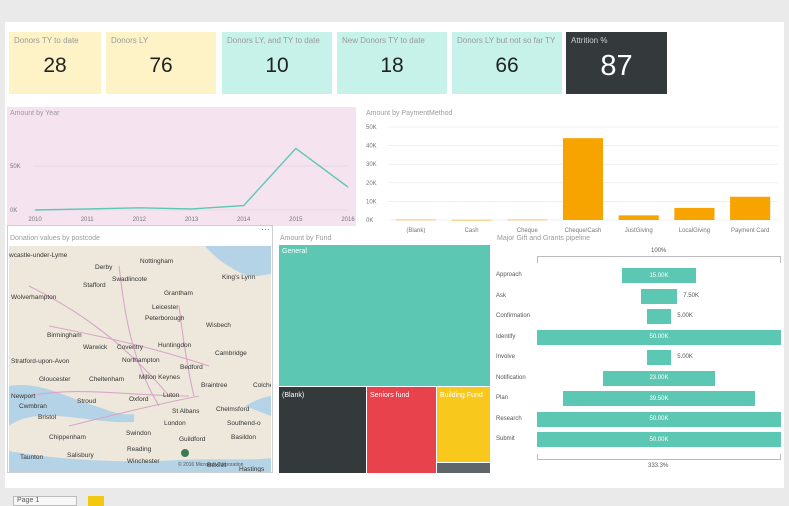 This screenshot has width=789, height=506. I want to click on map-place-label: Colches, so click(262, 385).